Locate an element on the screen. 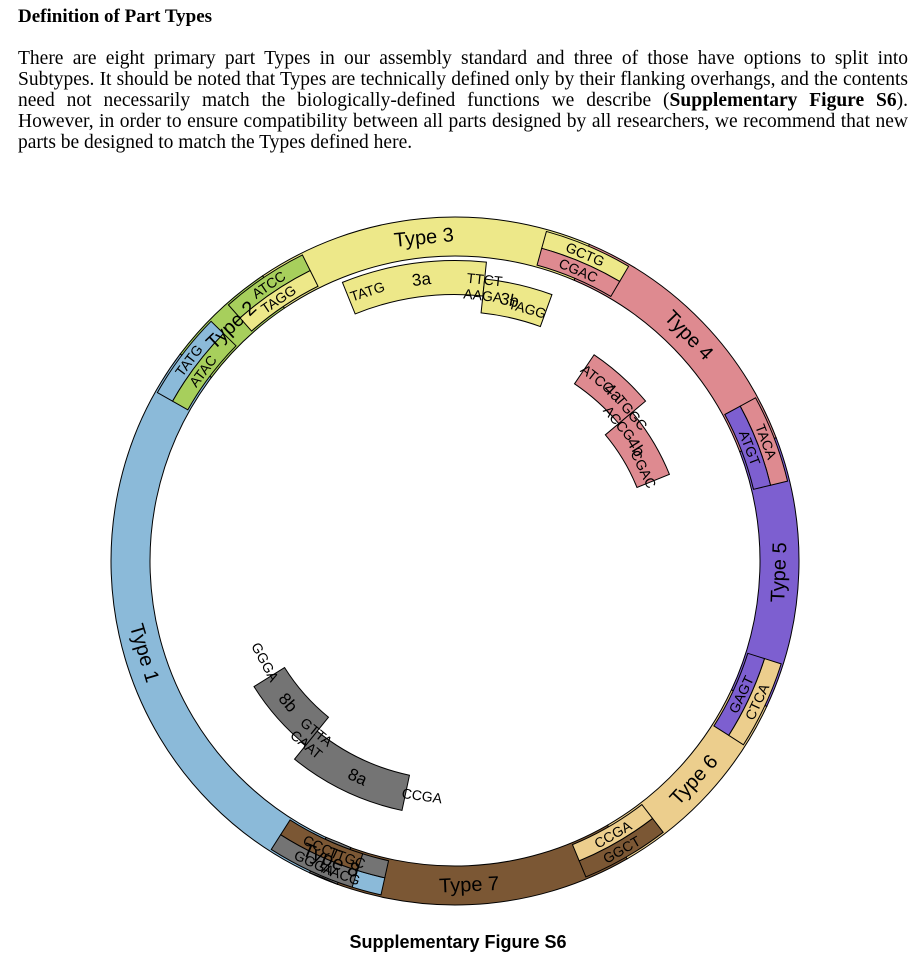 This screenshot has height=963, width=916. type8-start-overhang: CCGA is located at coordinates (422, 796).